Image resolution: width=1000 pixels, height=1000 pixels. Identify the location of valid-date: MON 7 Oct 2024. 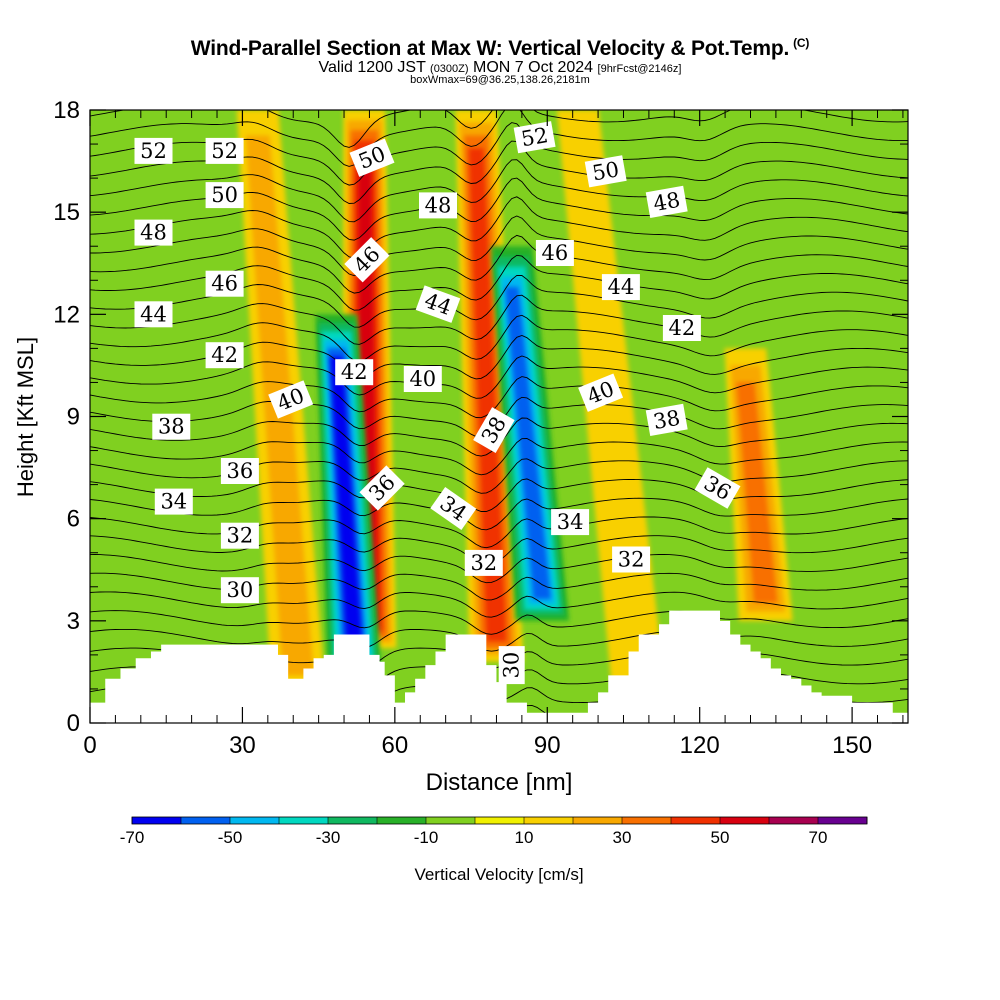
(533, 67).